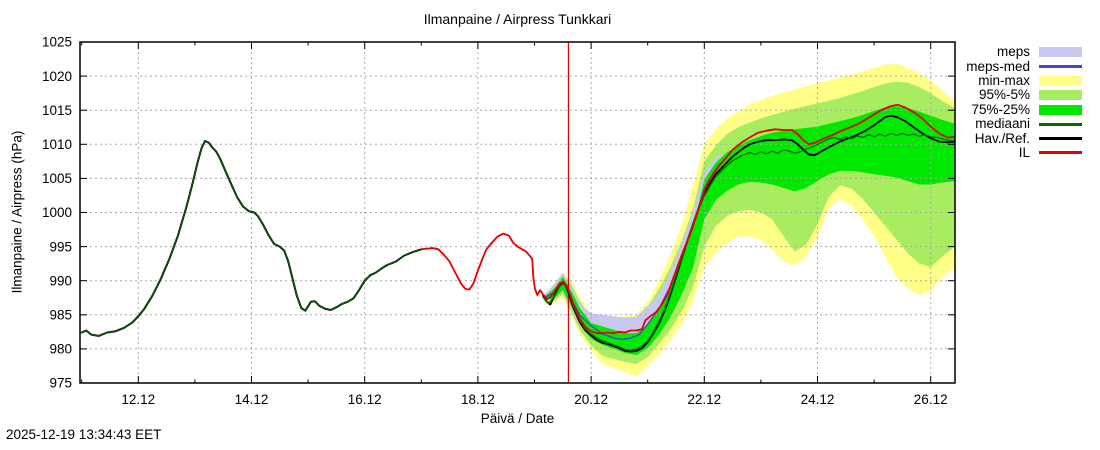 The image size is (1100, 450). Describe the element at coordinates (60, 349) in the screenshot. I see `y-tick-label: 980` at that location.